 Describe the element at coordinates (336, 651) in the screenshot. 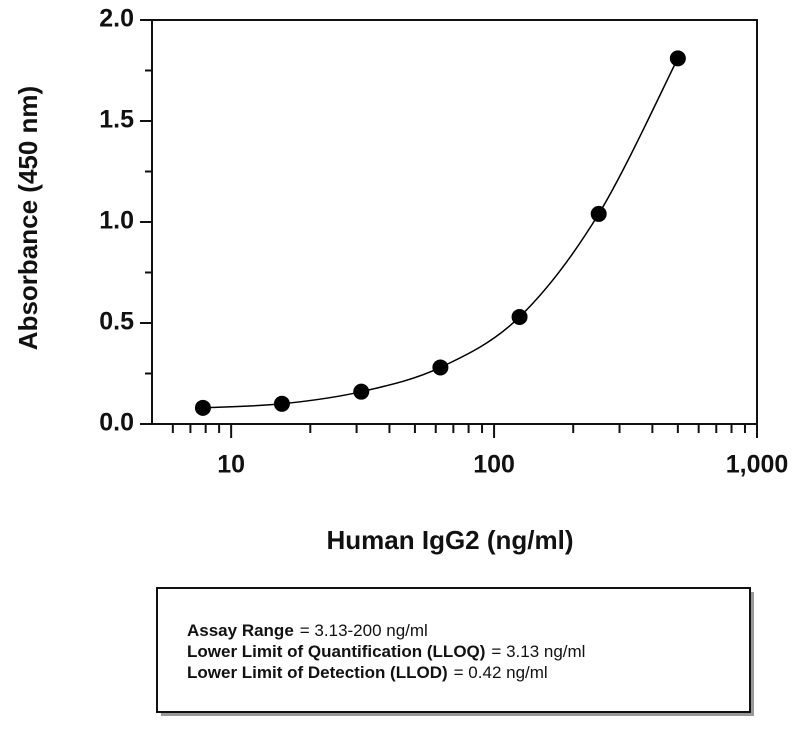

I see `annotation-label: Lower Limit of Quantification (LLOQ)` at that location.